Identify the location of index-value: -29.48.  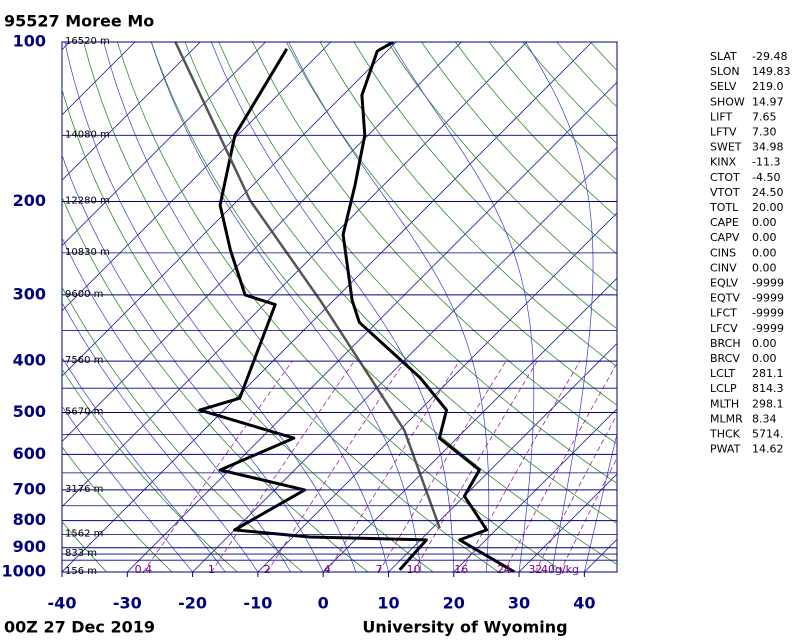
(769, 56).